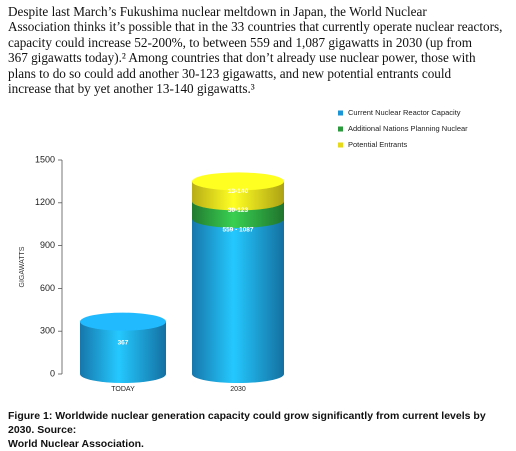 This screenshot has height=451, width=516. Describe the element at coordinates (47, 245) in the screenshot. I see `y-tick-label: 900` at that location.